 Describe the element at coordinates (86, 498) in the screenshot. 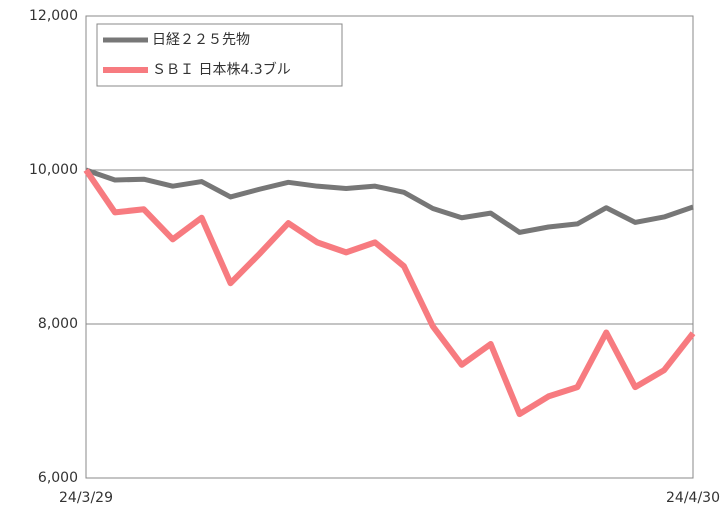

I see `x-tick-label: 24/3/29` at that location.